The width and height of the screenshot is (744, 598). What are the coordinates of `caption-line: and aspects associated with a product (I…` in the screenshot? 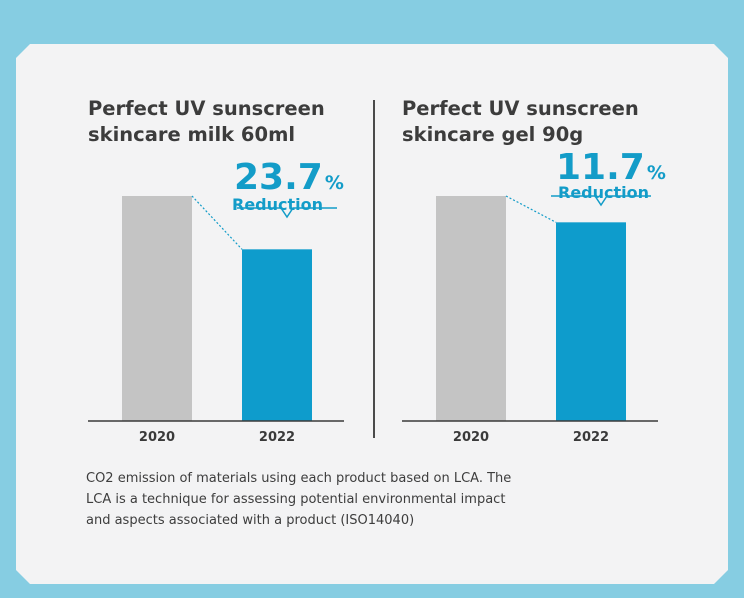 It's located at (250, 520).